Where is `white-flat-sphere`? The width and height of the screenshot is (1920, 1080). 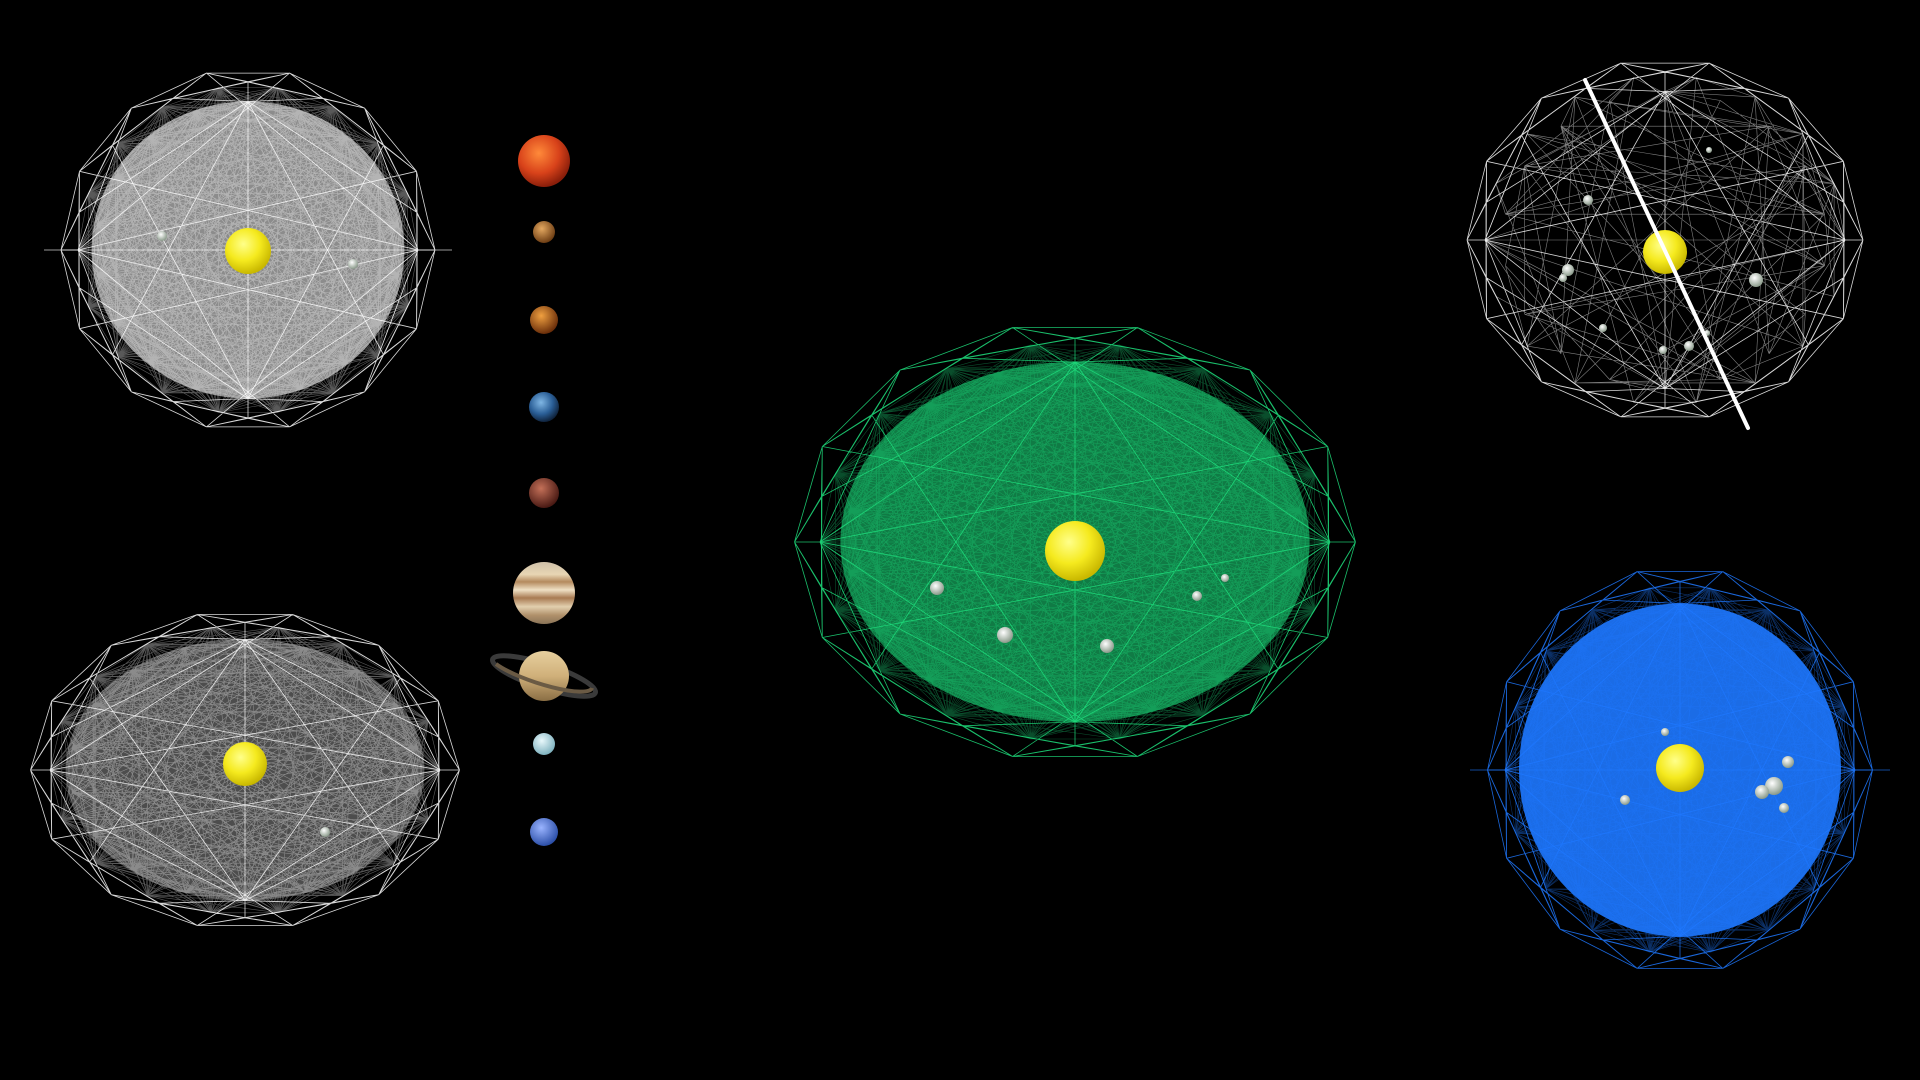
white-flat-sphere is located at coordinates (245, 770).